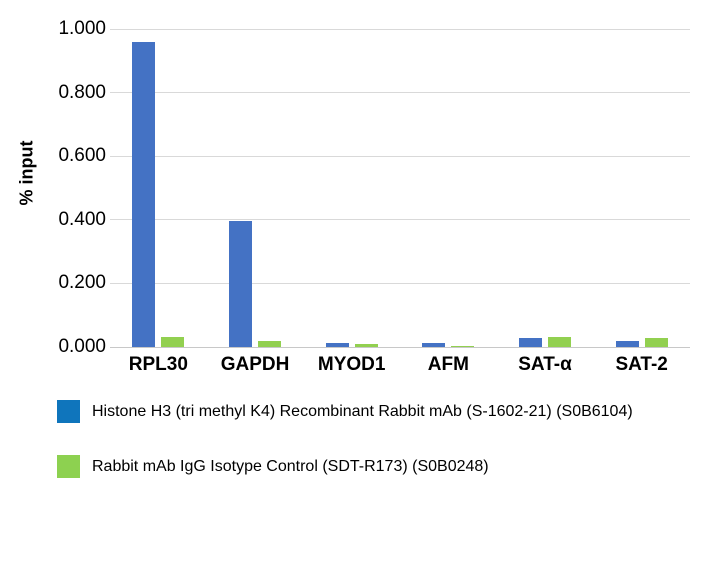  I want to click on bar-series1-GAPDH, so click(240, 284).